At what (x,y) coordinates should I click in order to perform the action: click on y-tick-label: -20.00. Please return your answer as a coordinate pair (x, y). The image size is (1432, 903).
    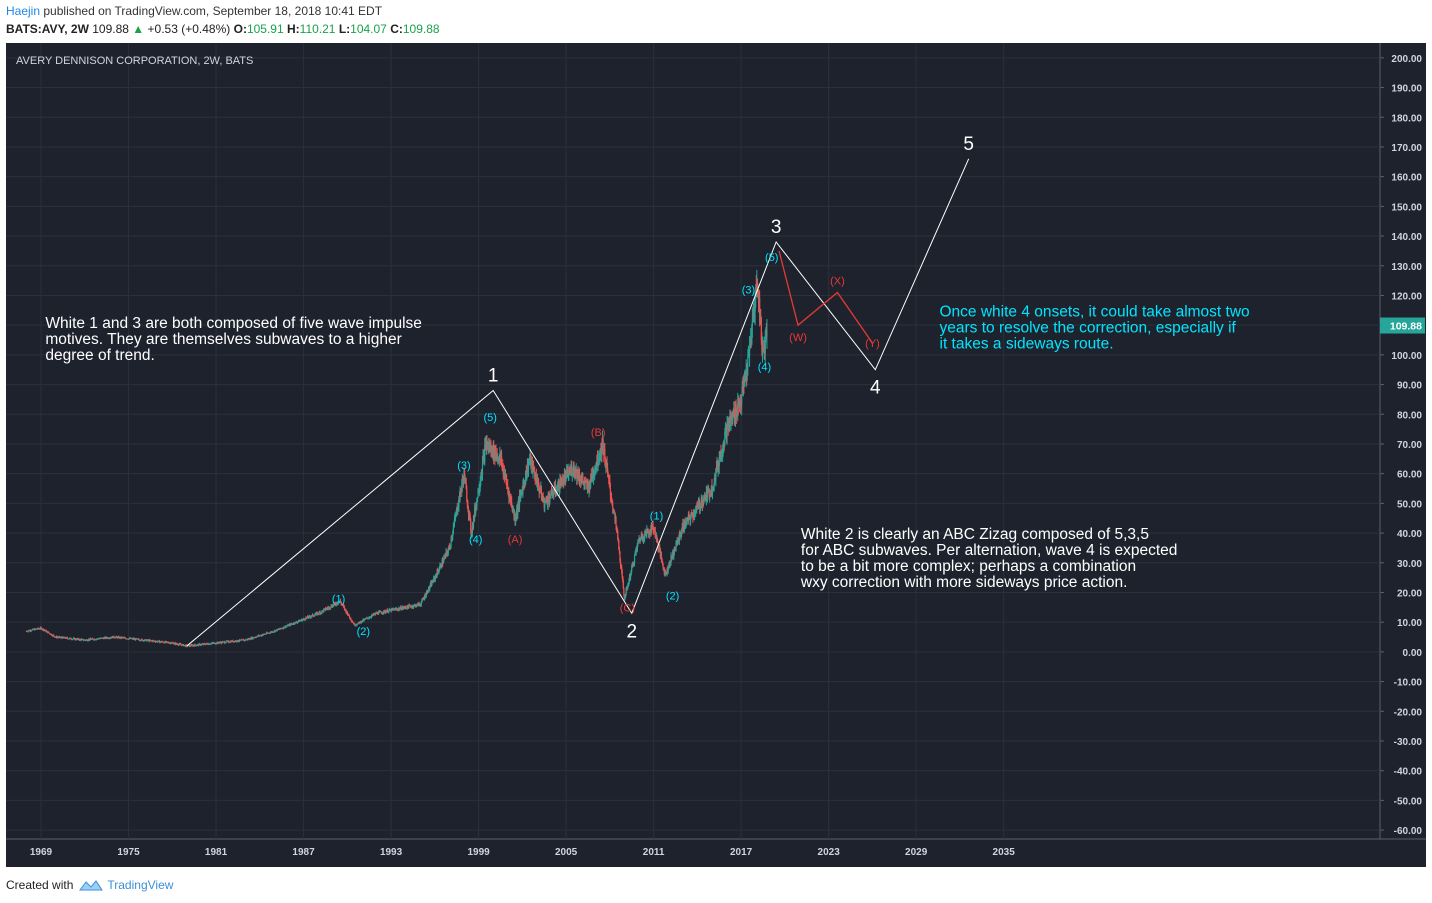
    Looking at the image, I should click on (1408, 712).